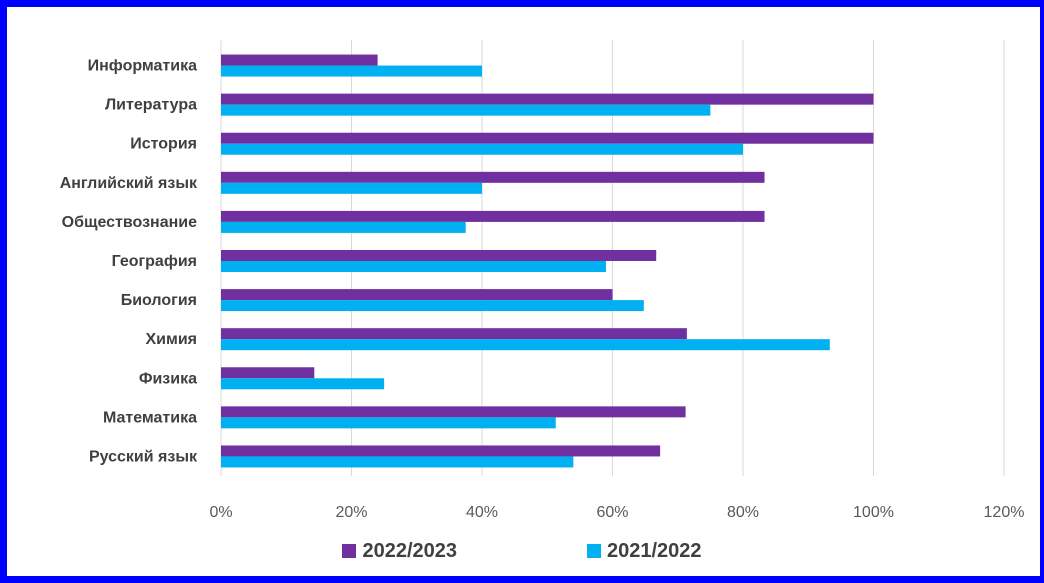 This screenshot has width=1044, height=583. Describe the element at coordinates (220, 512) in the screenshot. I see `x-tick-label: 0%` at that location.